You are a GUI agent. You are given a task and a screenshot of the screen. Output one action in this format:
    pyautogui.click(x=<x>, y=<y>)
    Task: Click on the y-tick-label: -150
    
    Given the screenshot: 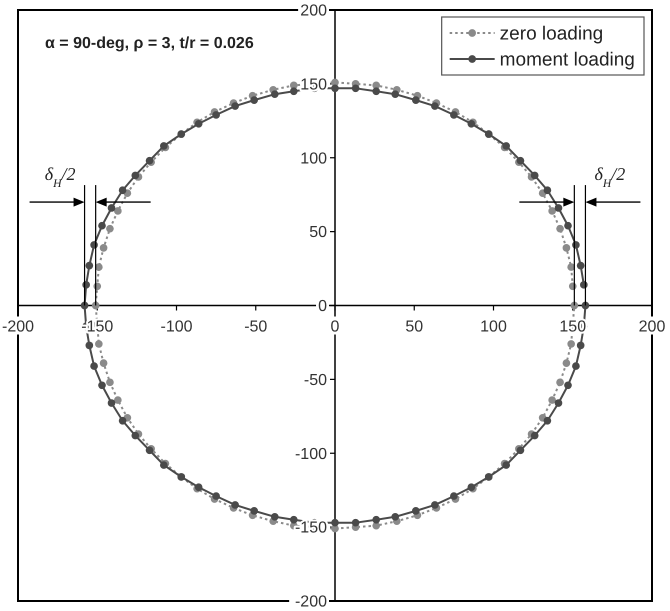 What is the action you would take?
    pyautogui.click(x=311, y=528)
    